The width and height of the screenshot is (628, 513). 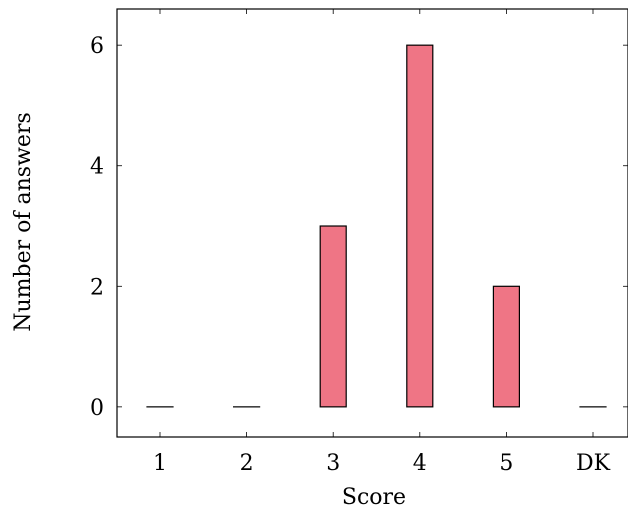 I want to click on x-tick-label: 4, so click(x=420, y=463).